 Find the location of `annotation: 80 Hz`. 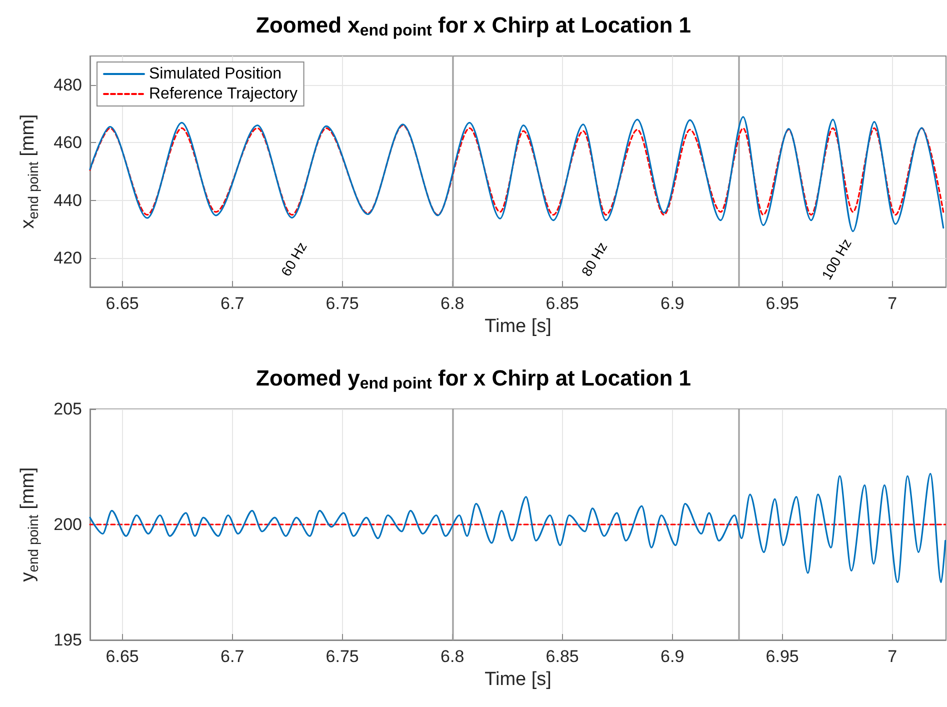

annotation: 80 Hz is located at coordinates (594, 259).